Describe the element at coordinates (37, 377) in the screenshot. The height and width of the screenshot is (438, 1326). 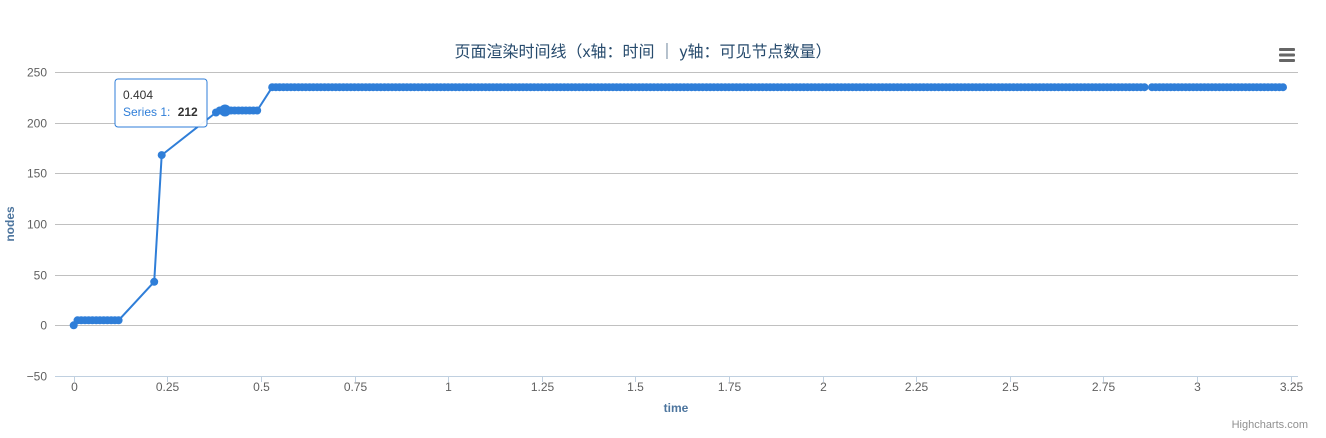
I see `y-tick-label: −50` at that location.